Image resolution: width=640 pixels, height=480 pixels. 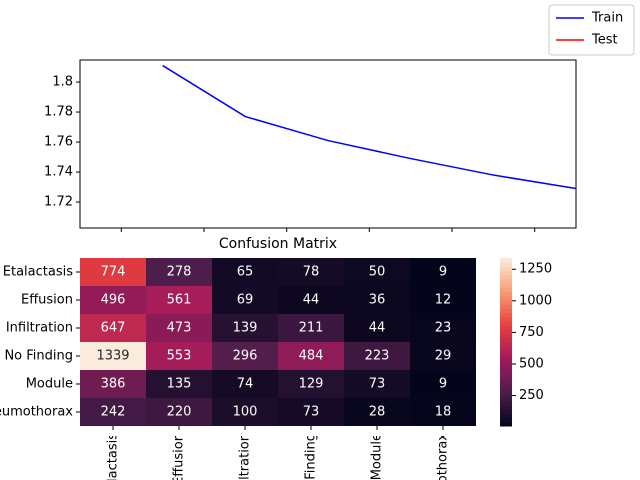 I want to click on col-label-clip: Effusion, so click(x=179, y=456).